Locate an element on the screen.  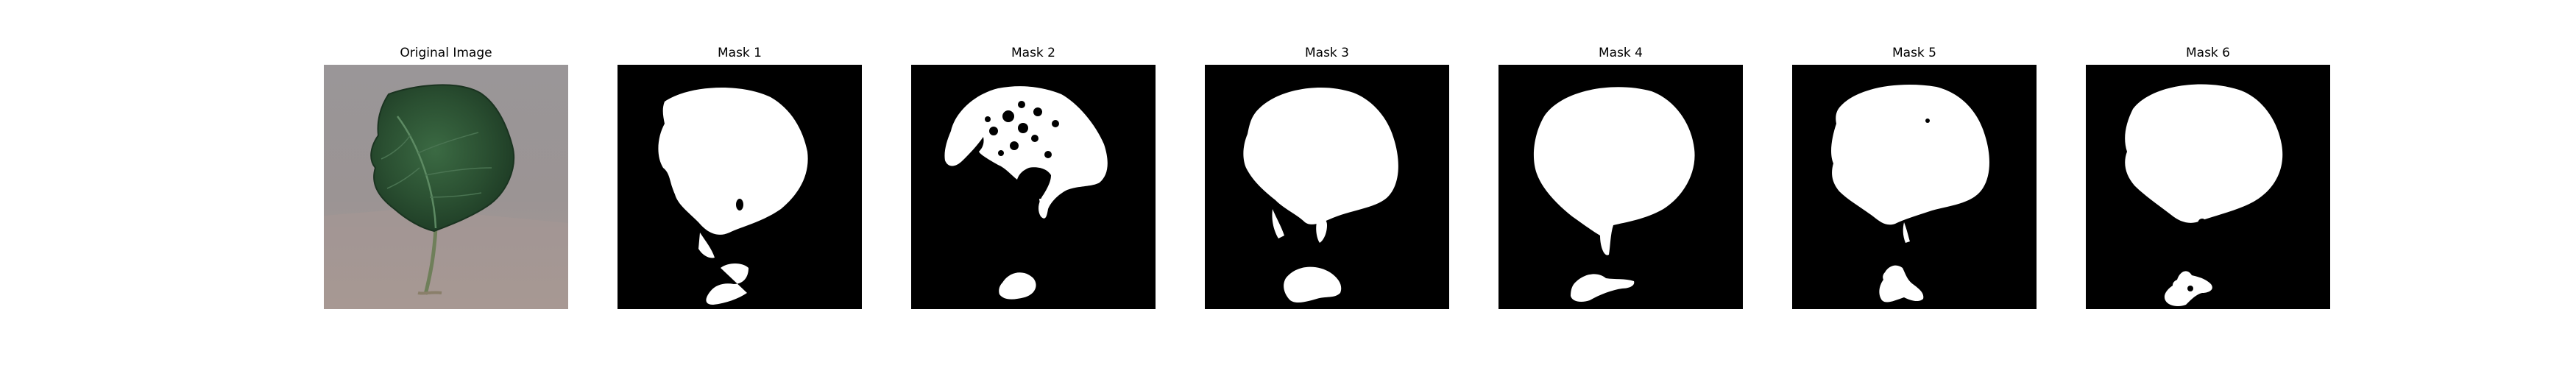
panel-title: Mask 3 is located at coordinates (1326, 53).